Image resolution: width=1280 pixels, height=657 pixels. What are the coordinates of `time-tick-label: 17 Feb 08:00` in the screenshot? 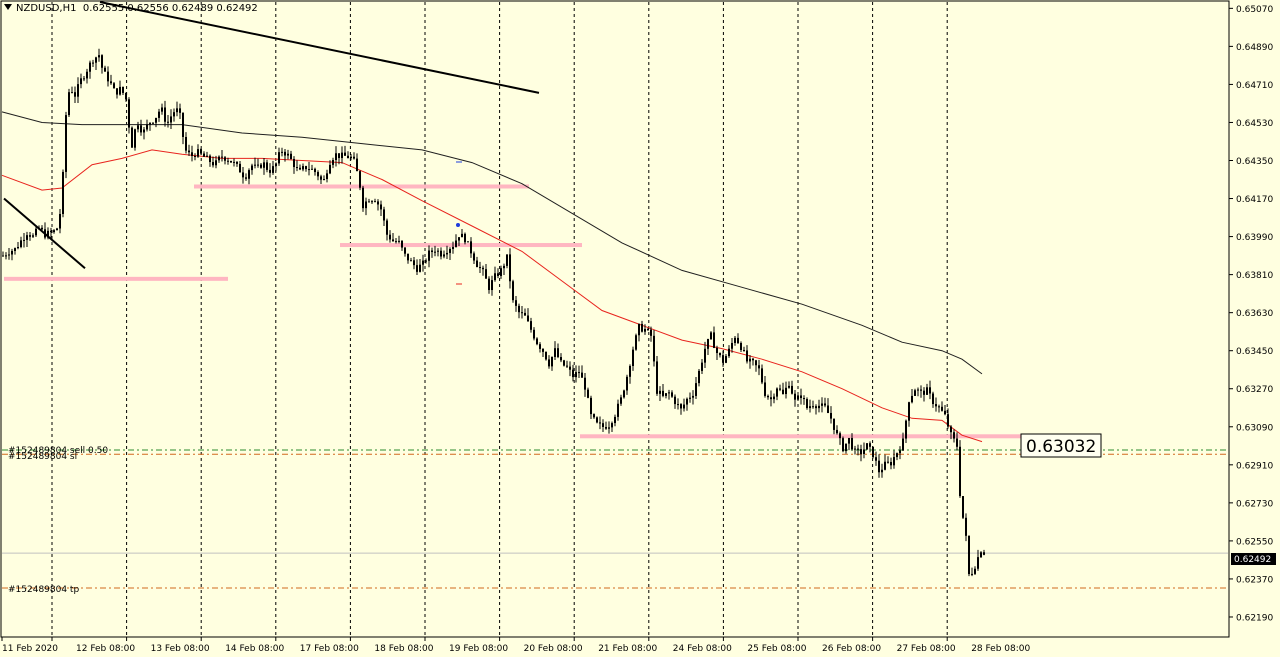 It's located at (329, 649).